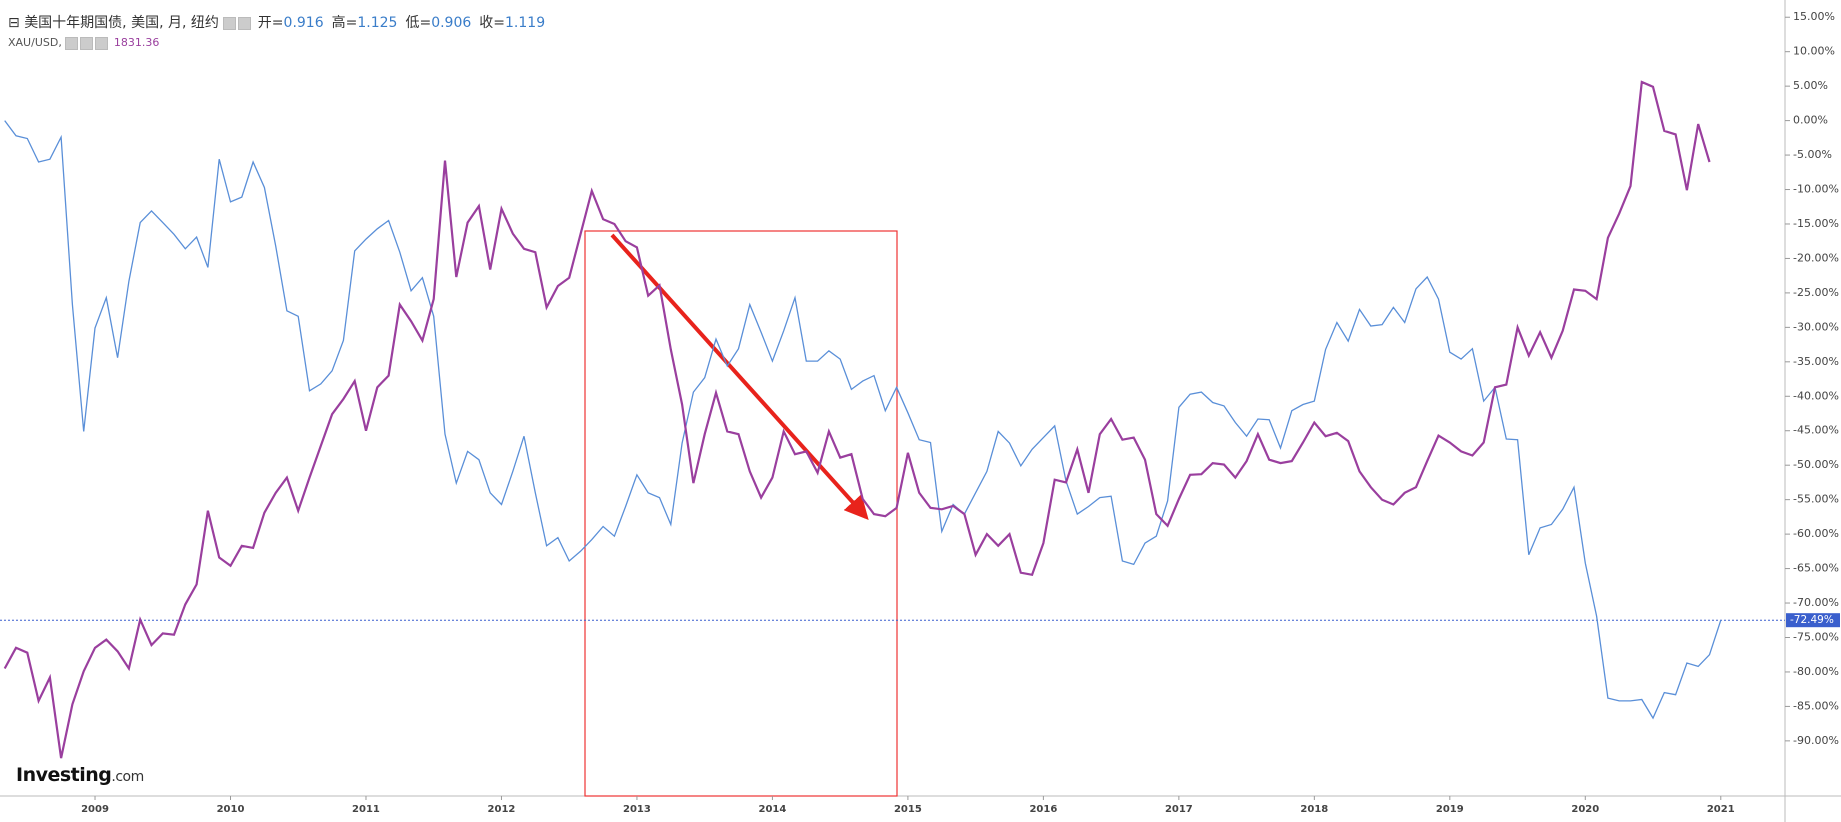  I want to click on y-tick-label: -85.00%, so click(1816, 705).